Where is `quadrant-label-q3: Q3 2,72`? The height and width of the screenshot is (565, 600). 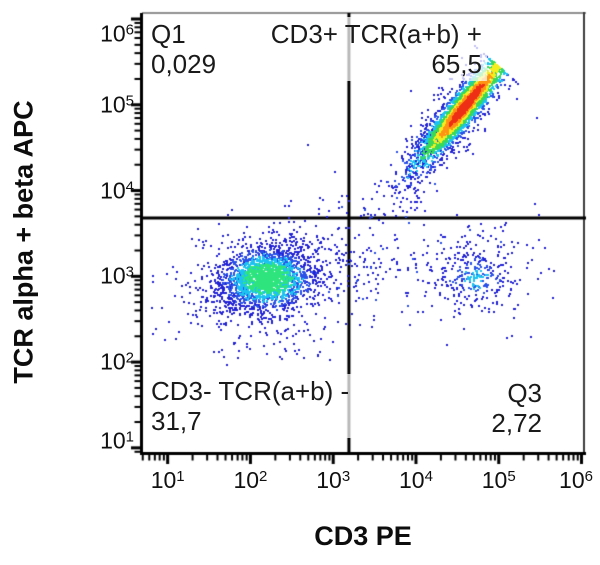
quadrant-label-q3: Q3 2,72 is located at coordinates (516, 408).